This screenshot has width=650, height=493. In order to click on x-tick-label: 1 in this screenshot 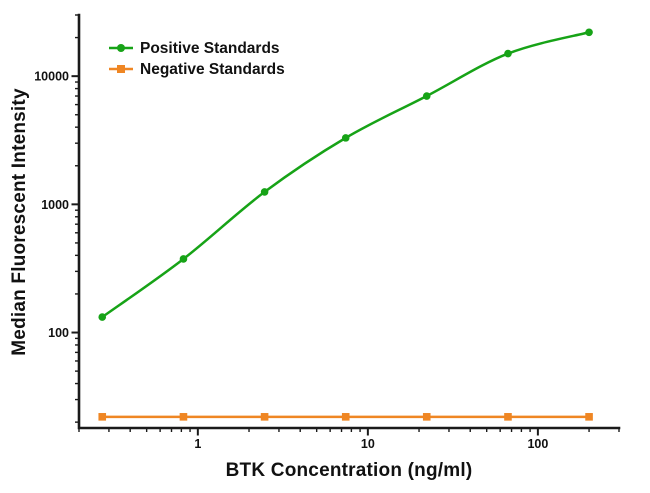, I will do `click(197, 444)`.